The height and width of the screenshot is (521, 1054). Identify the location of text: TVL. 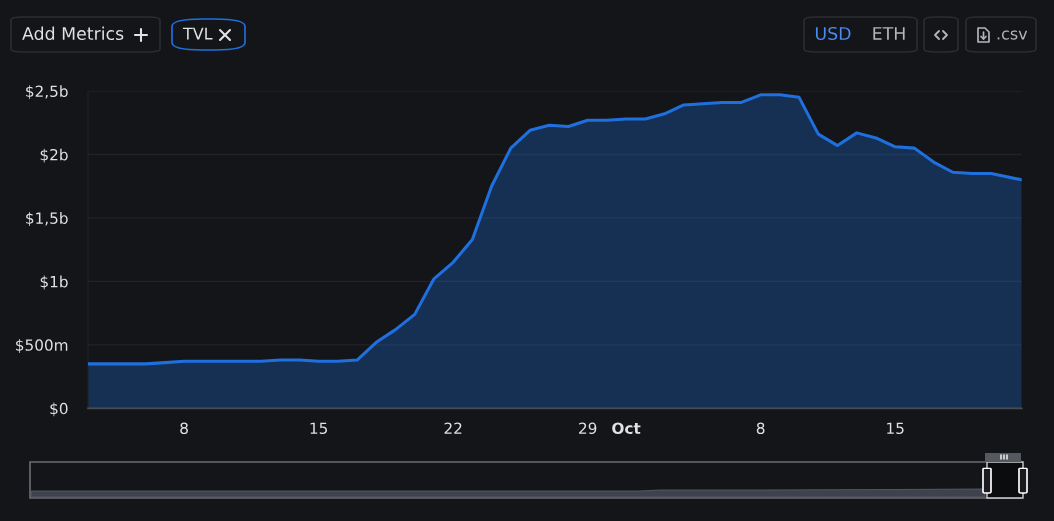
(197, 33).